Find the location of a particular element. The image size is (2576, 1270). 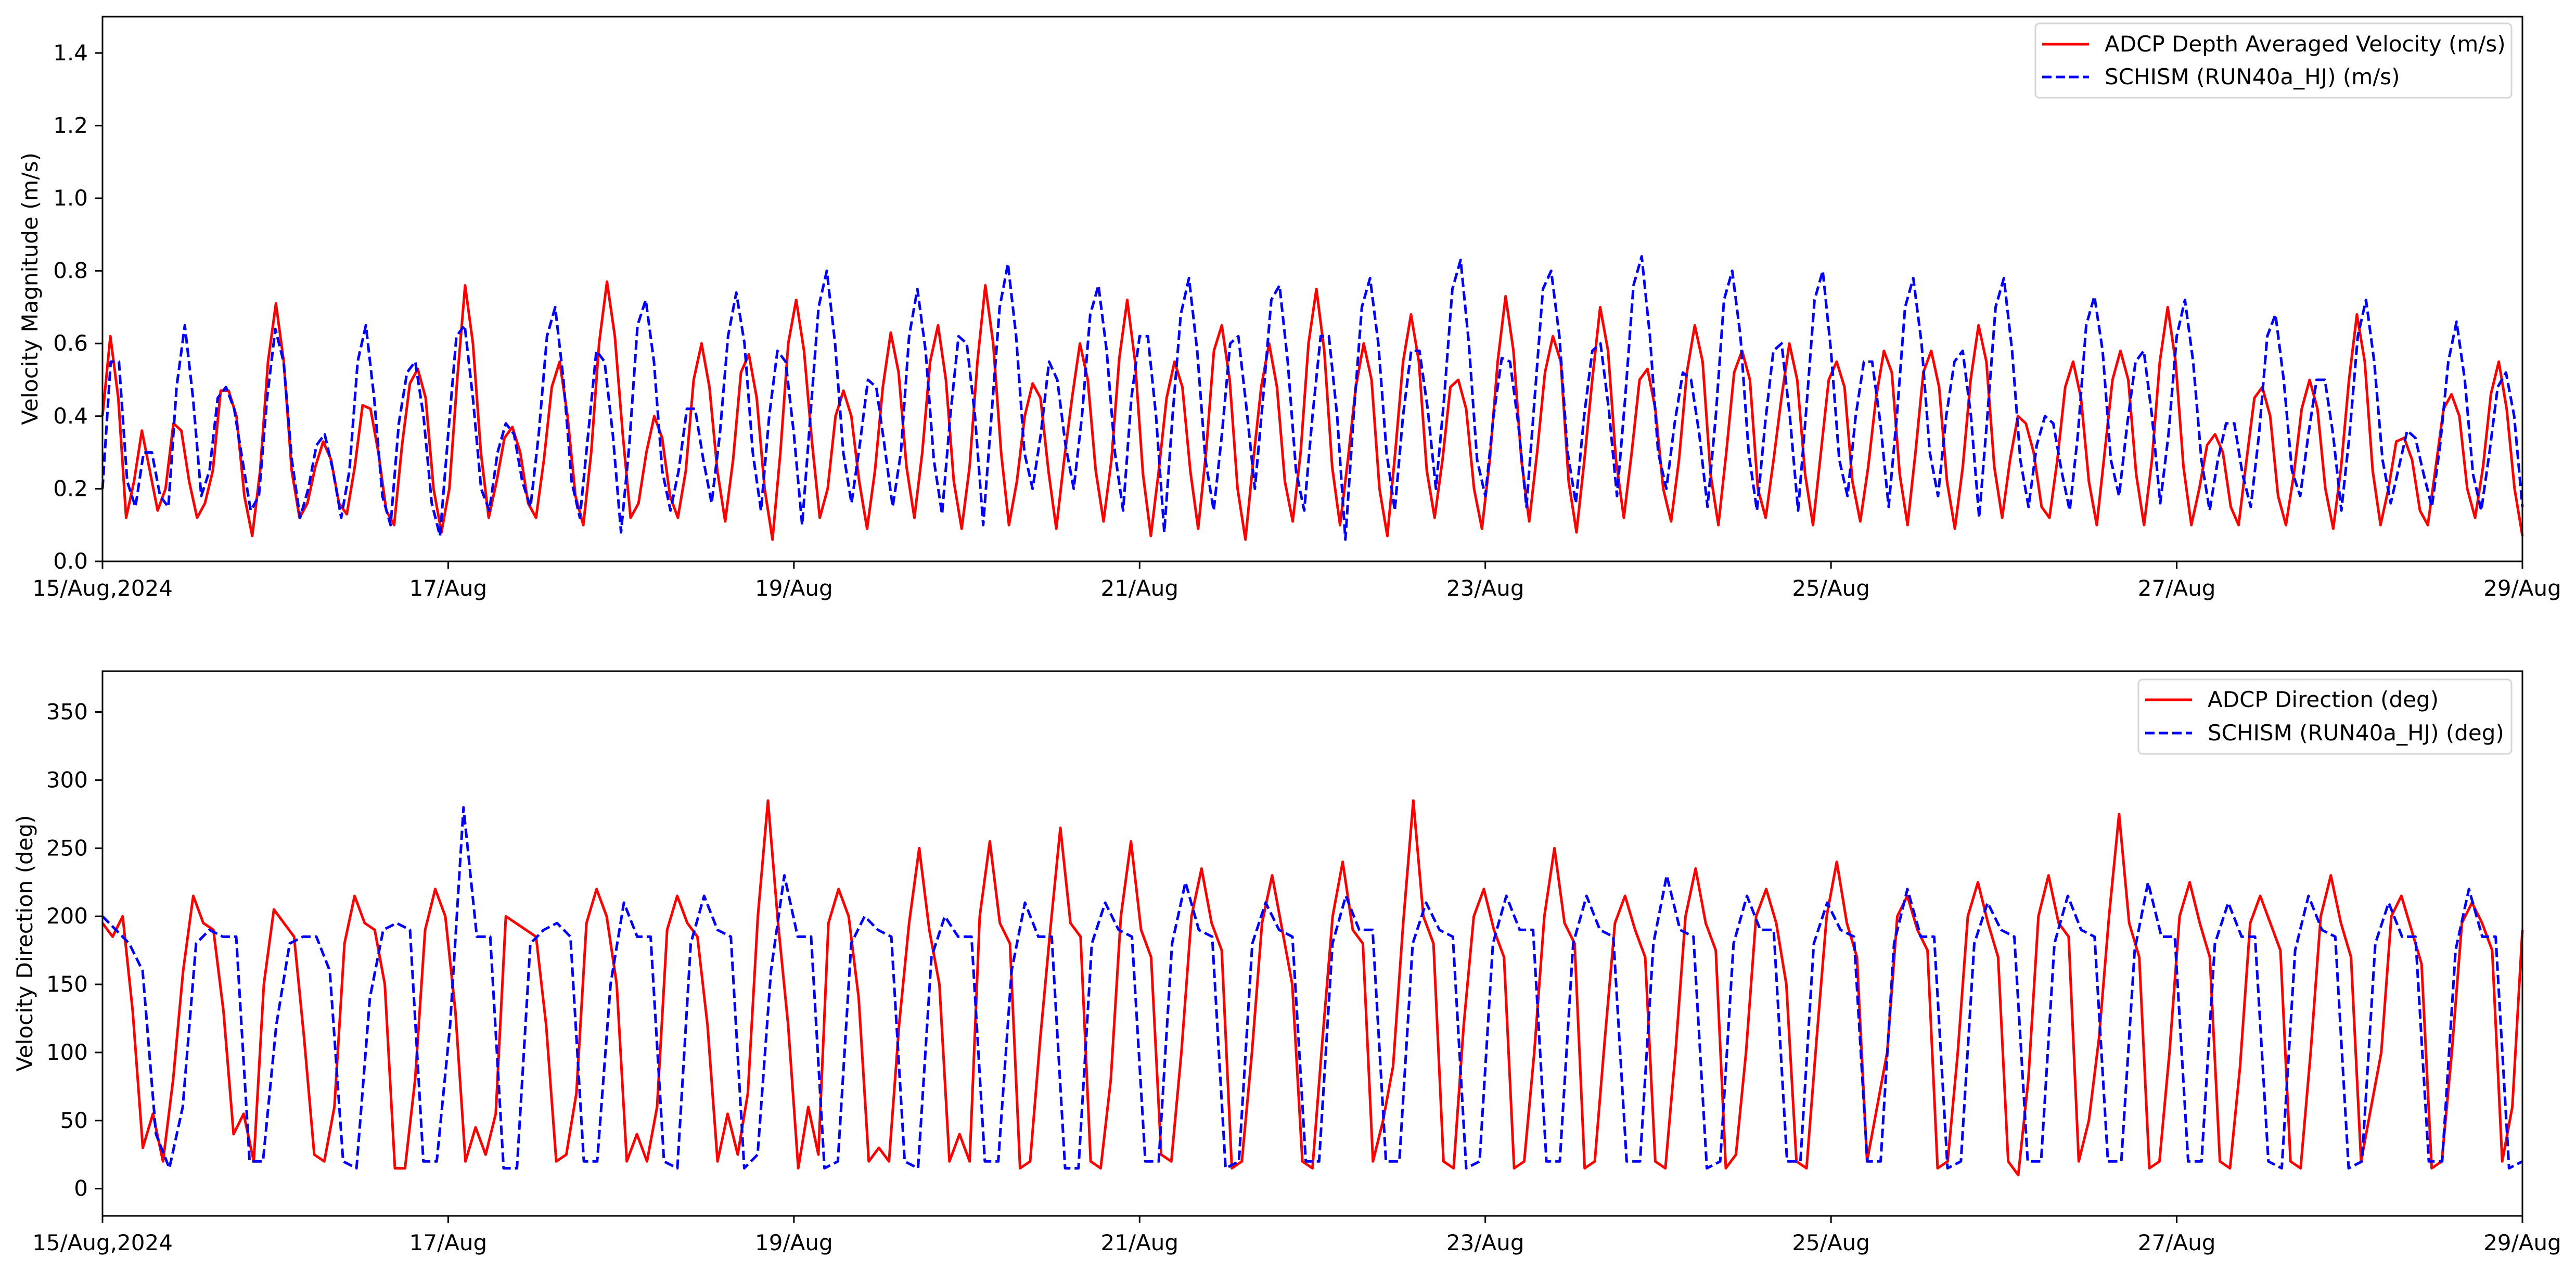

y-tick-label: 1.0 is located at coordinates (70, 198).